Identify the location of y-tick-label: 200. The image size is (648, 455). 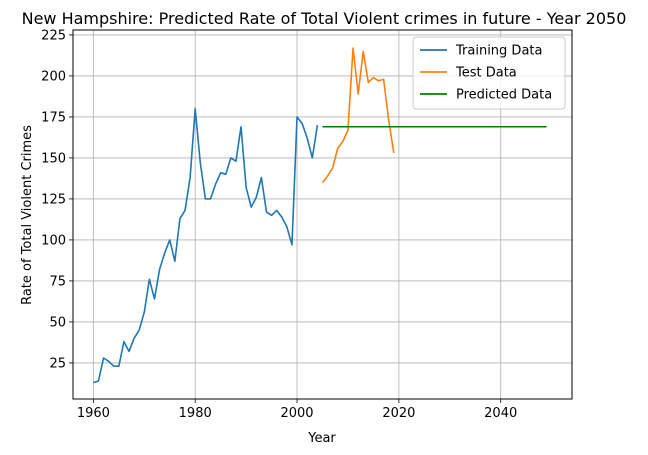
(53, 76).